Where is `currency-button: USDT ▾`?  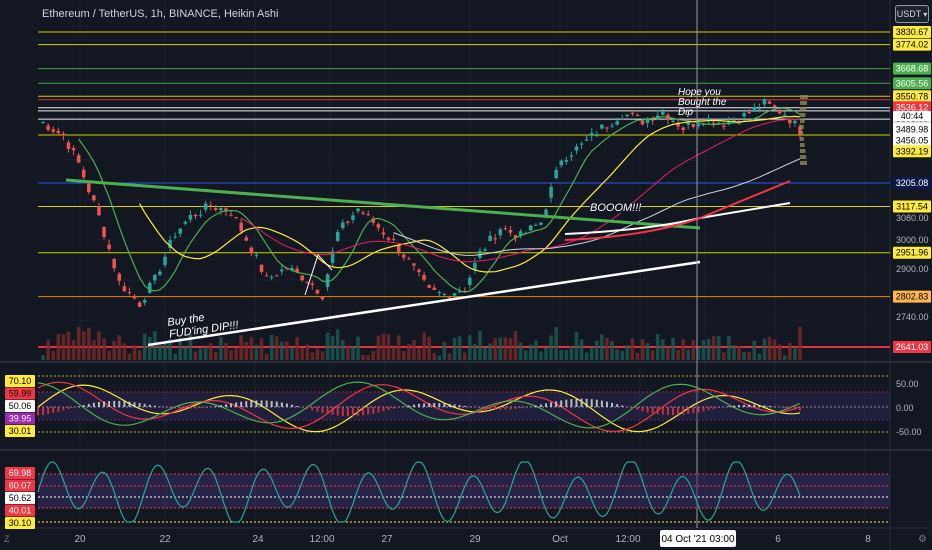 currency-button: USDT ▾ is located at coordinates (912, 14).